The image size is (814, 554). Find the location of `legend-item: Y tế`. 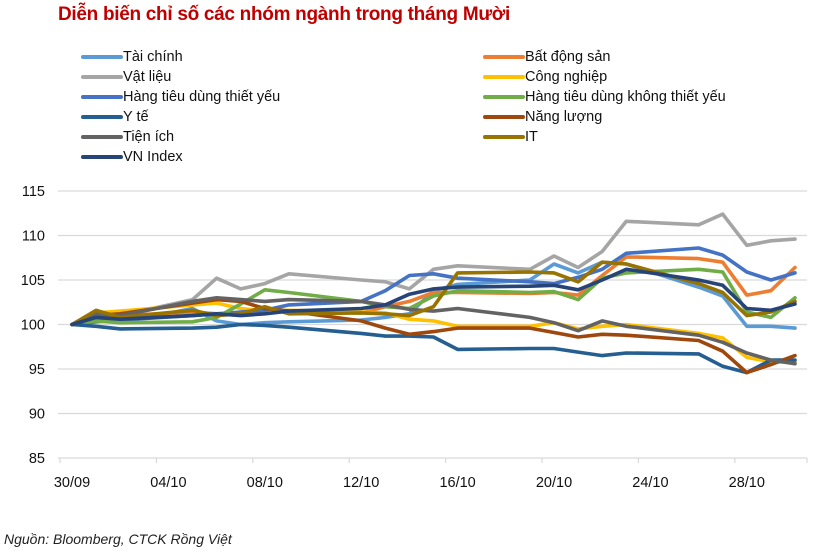

legend-item: Y tế is located at coordinates (115, 117).